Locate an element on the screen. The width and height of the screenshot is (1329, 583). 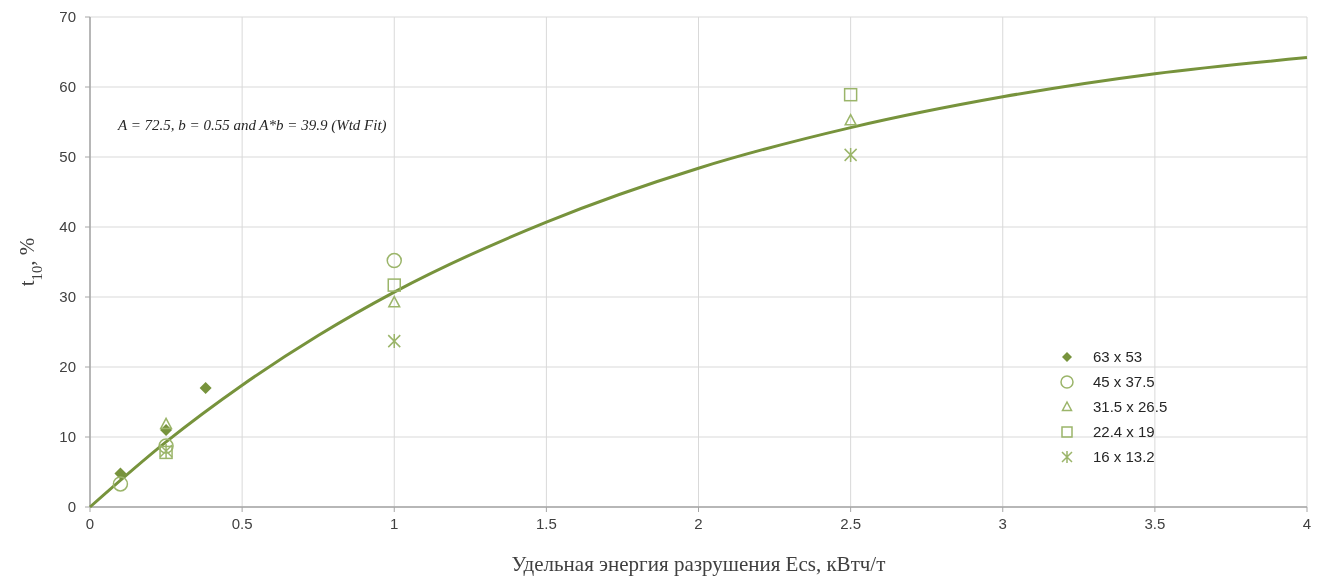
x-tick-label: 0.5 is located at coordinates (242, 523).